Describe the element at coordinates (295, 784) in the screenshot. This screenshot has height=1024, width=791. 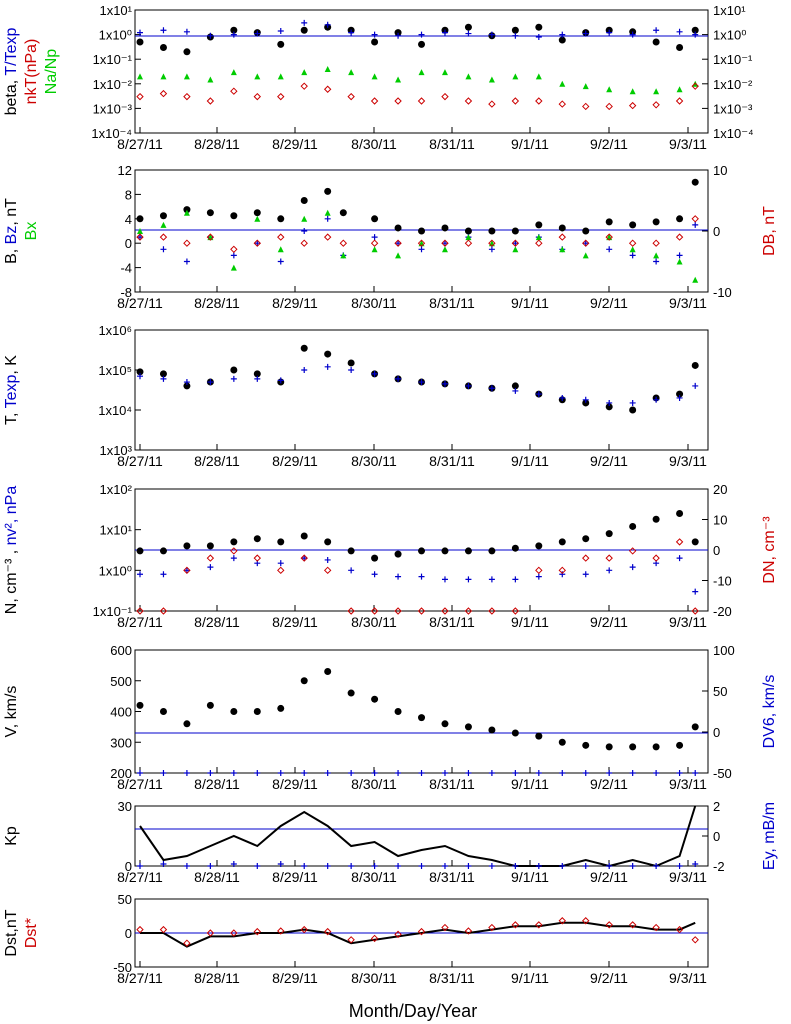
I see `x-tick-label: 8/29/11` at that location.